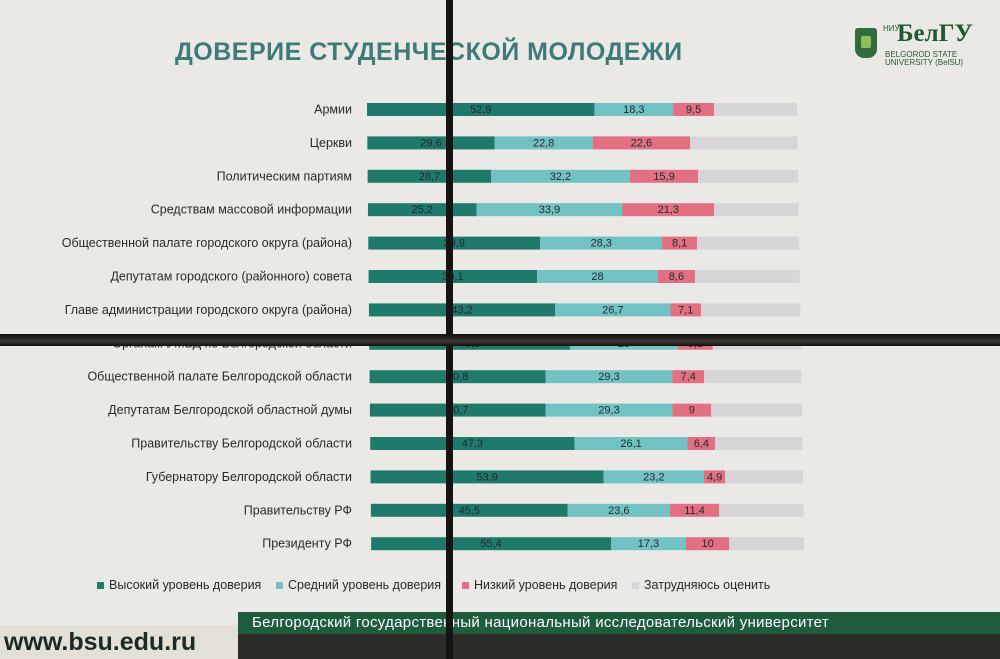  Describe the element at coordinates (219, 377) in the screenshot. I see `category-label: Общественной палате Белгородской области` at that location.